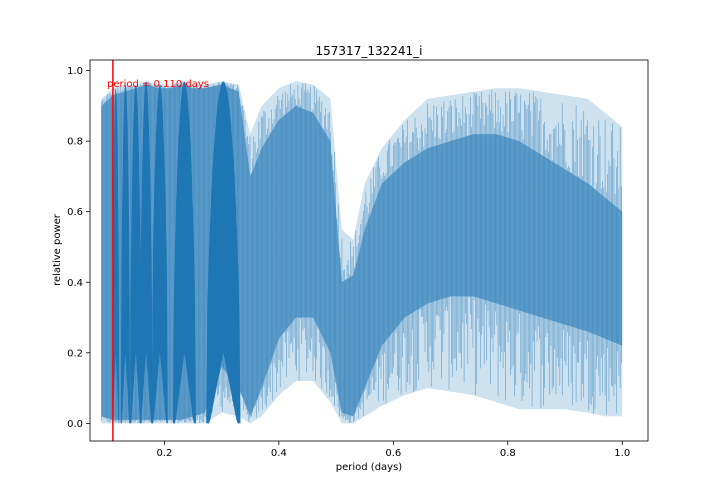 The image size is (720, 504). Describe the element at coordinates (75, 212) in the screenshot. I see `y-tick-label: 0.6` at that location.